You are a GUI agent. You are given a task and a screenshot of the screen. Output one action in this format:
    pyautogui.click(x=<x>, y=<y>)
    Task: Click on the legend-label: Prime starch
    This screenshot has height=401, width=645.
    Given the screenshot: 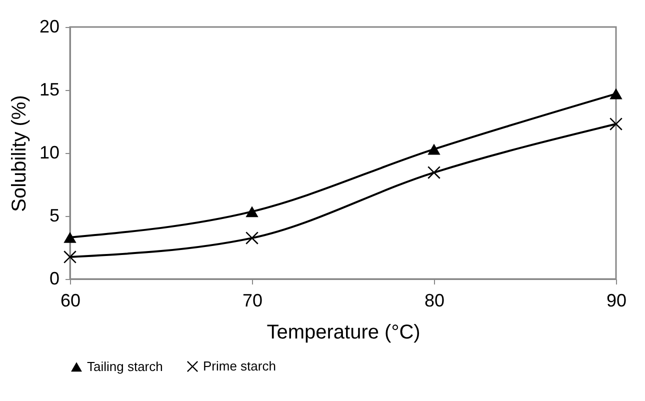 What is the action you would take?
    pyautogui.click(x=239, y=366)
    